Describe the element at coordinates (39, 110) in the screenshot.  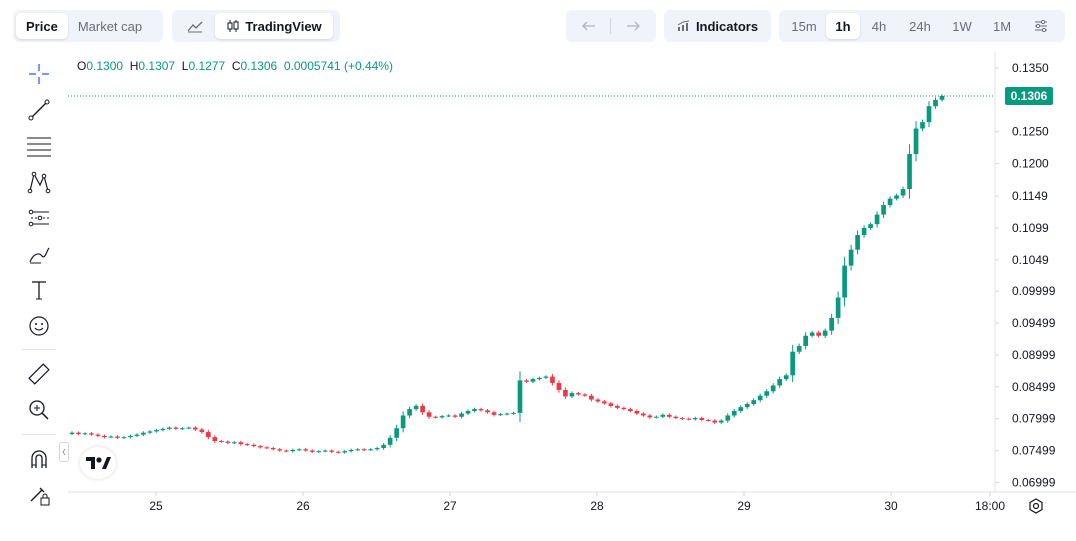
I see `trendline-tool` at that location.